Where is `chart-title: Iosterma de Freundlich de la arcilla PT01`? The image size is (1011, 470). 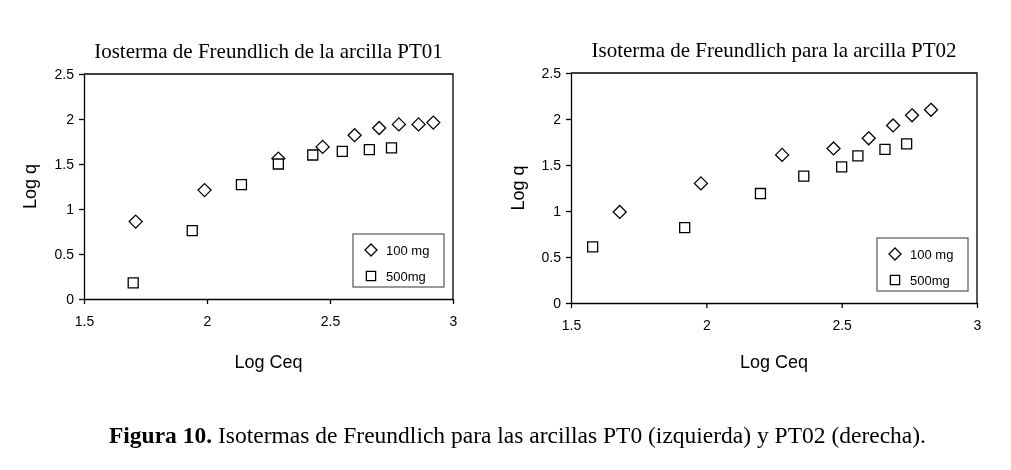 chart-title: Iosterma de Freundlich de la arcilla PT01 is located at coordinates (268, 51).